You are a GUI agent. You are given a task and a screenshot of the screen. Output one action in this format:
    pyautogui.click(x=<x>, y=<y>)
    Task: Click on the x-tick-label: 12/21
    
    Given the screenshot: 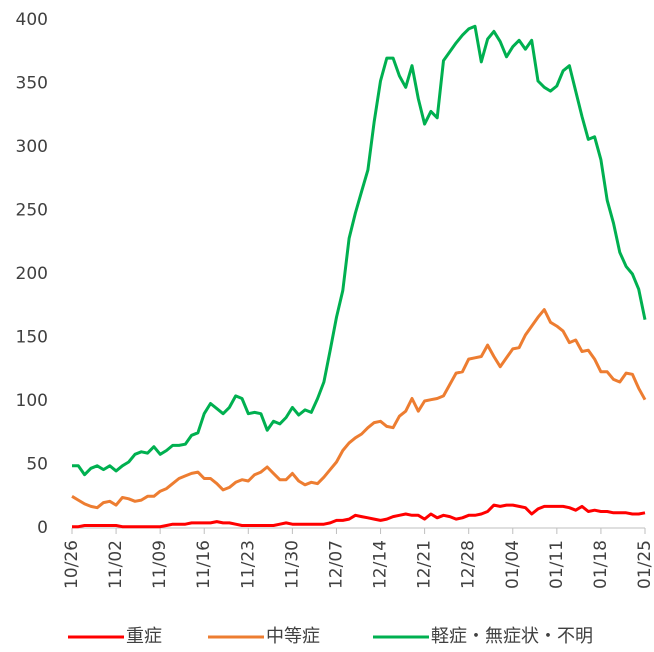 What is the action you would take?
    pyautogui.click(x=425, y=564)
    